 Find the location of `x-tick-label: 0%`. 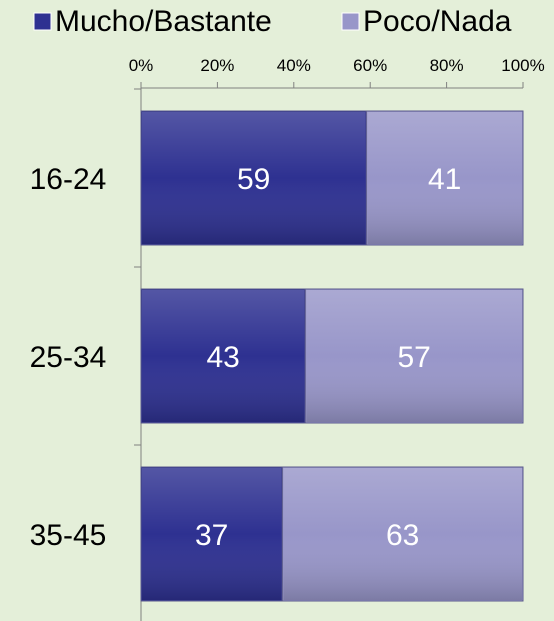

x-tick-label: 0% is located at coordinates (141, 65).